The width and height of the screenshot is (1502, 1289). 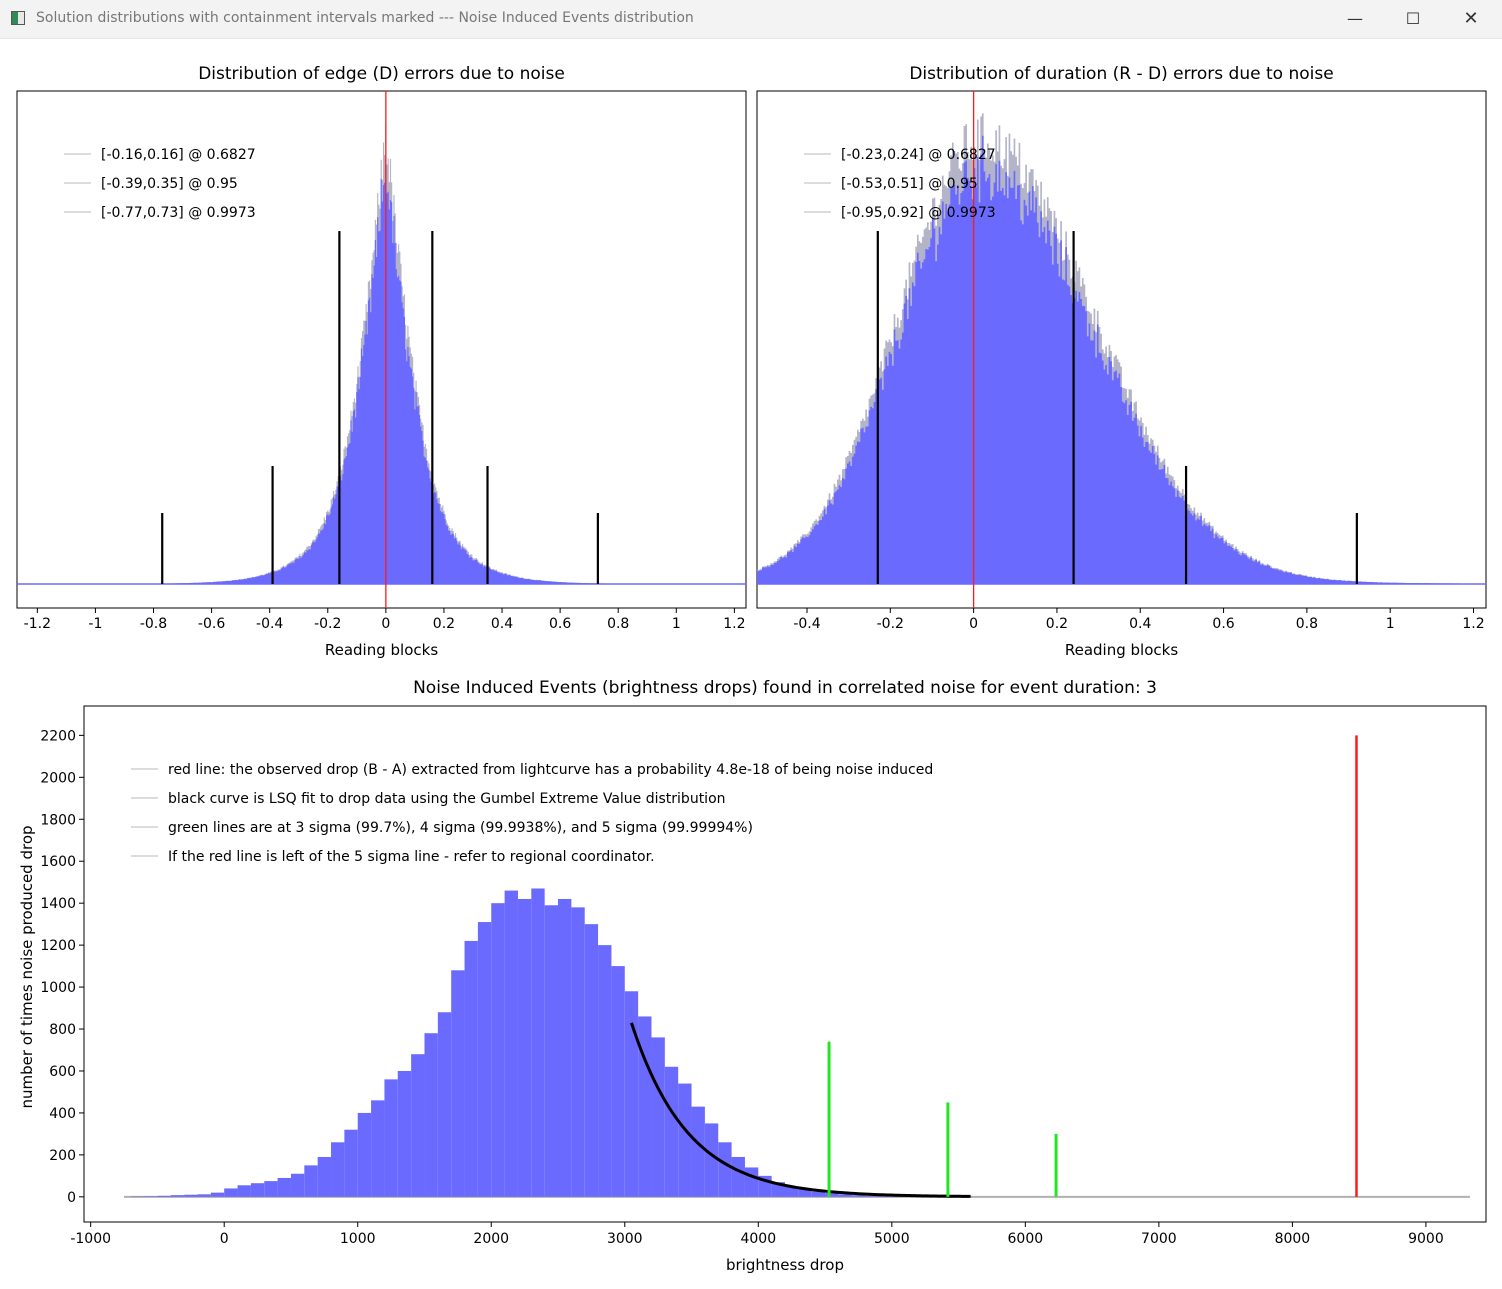 What do you see at coordinates (1413, 18) in the screenshot?
I see `maximize-button: ☐` at bounding box center [1413, 18].